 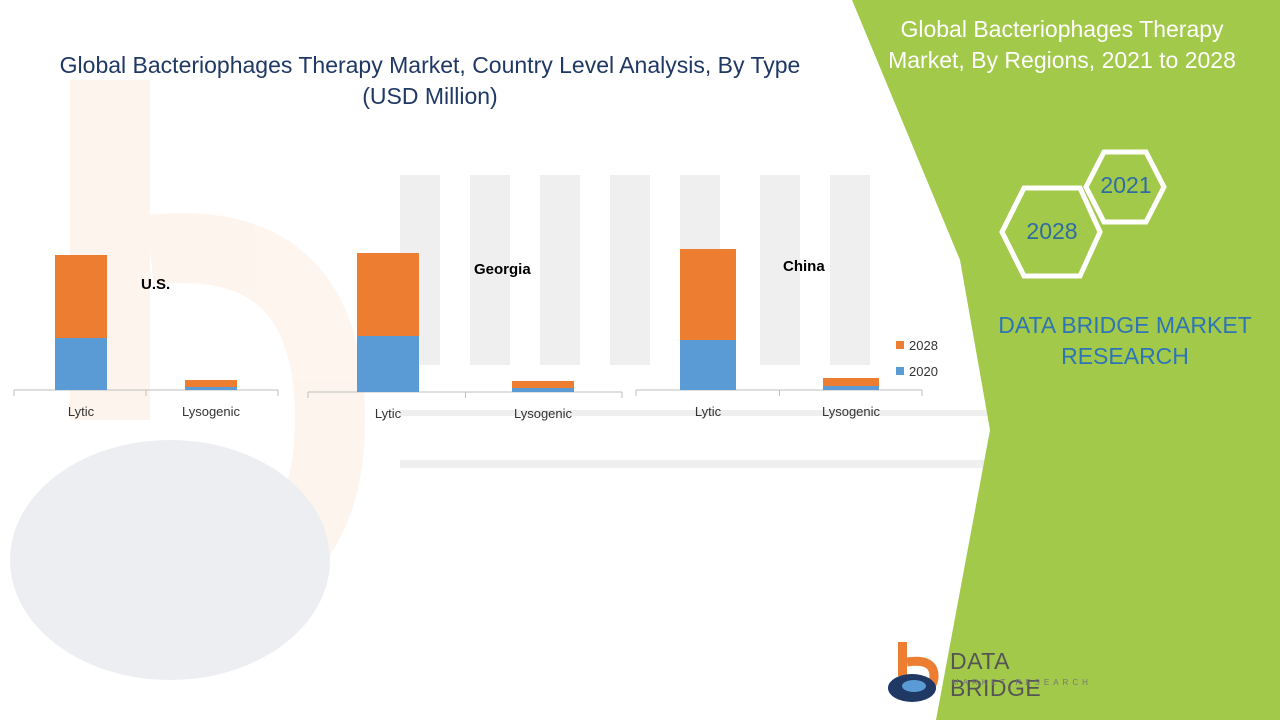 What do you see at coordinates (211, 388) in the screenshot?
I see `bar-us-lysogenic-2020` at bounding box center [211, 388].